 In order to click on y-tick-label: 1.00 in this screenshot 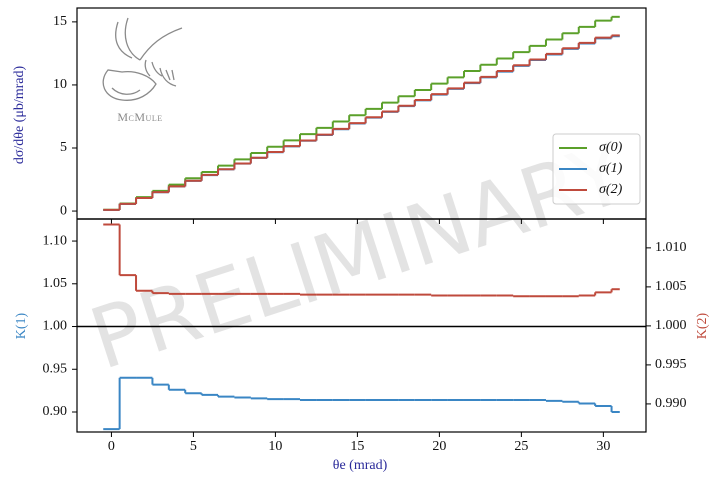, I will do `click(55, 326)`.